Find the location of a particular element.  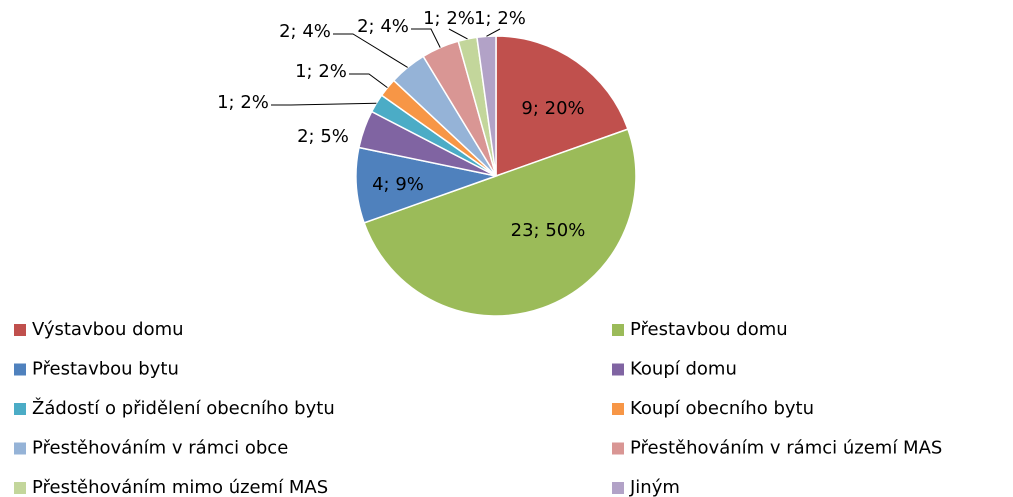

legend-label: Přestěhováním mimo území MAS is located at coordinates (180, 487).